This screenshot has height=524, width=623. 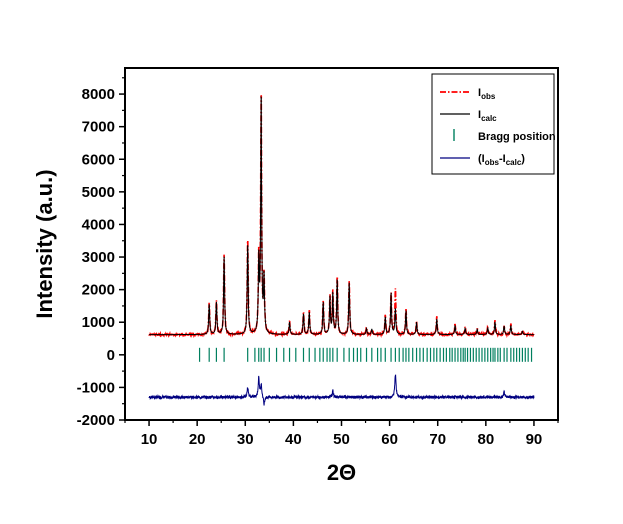 What do you see at coordinates (341, 390) in the screenshot?
I see `difference-curve` at bounding box center [341, 390].